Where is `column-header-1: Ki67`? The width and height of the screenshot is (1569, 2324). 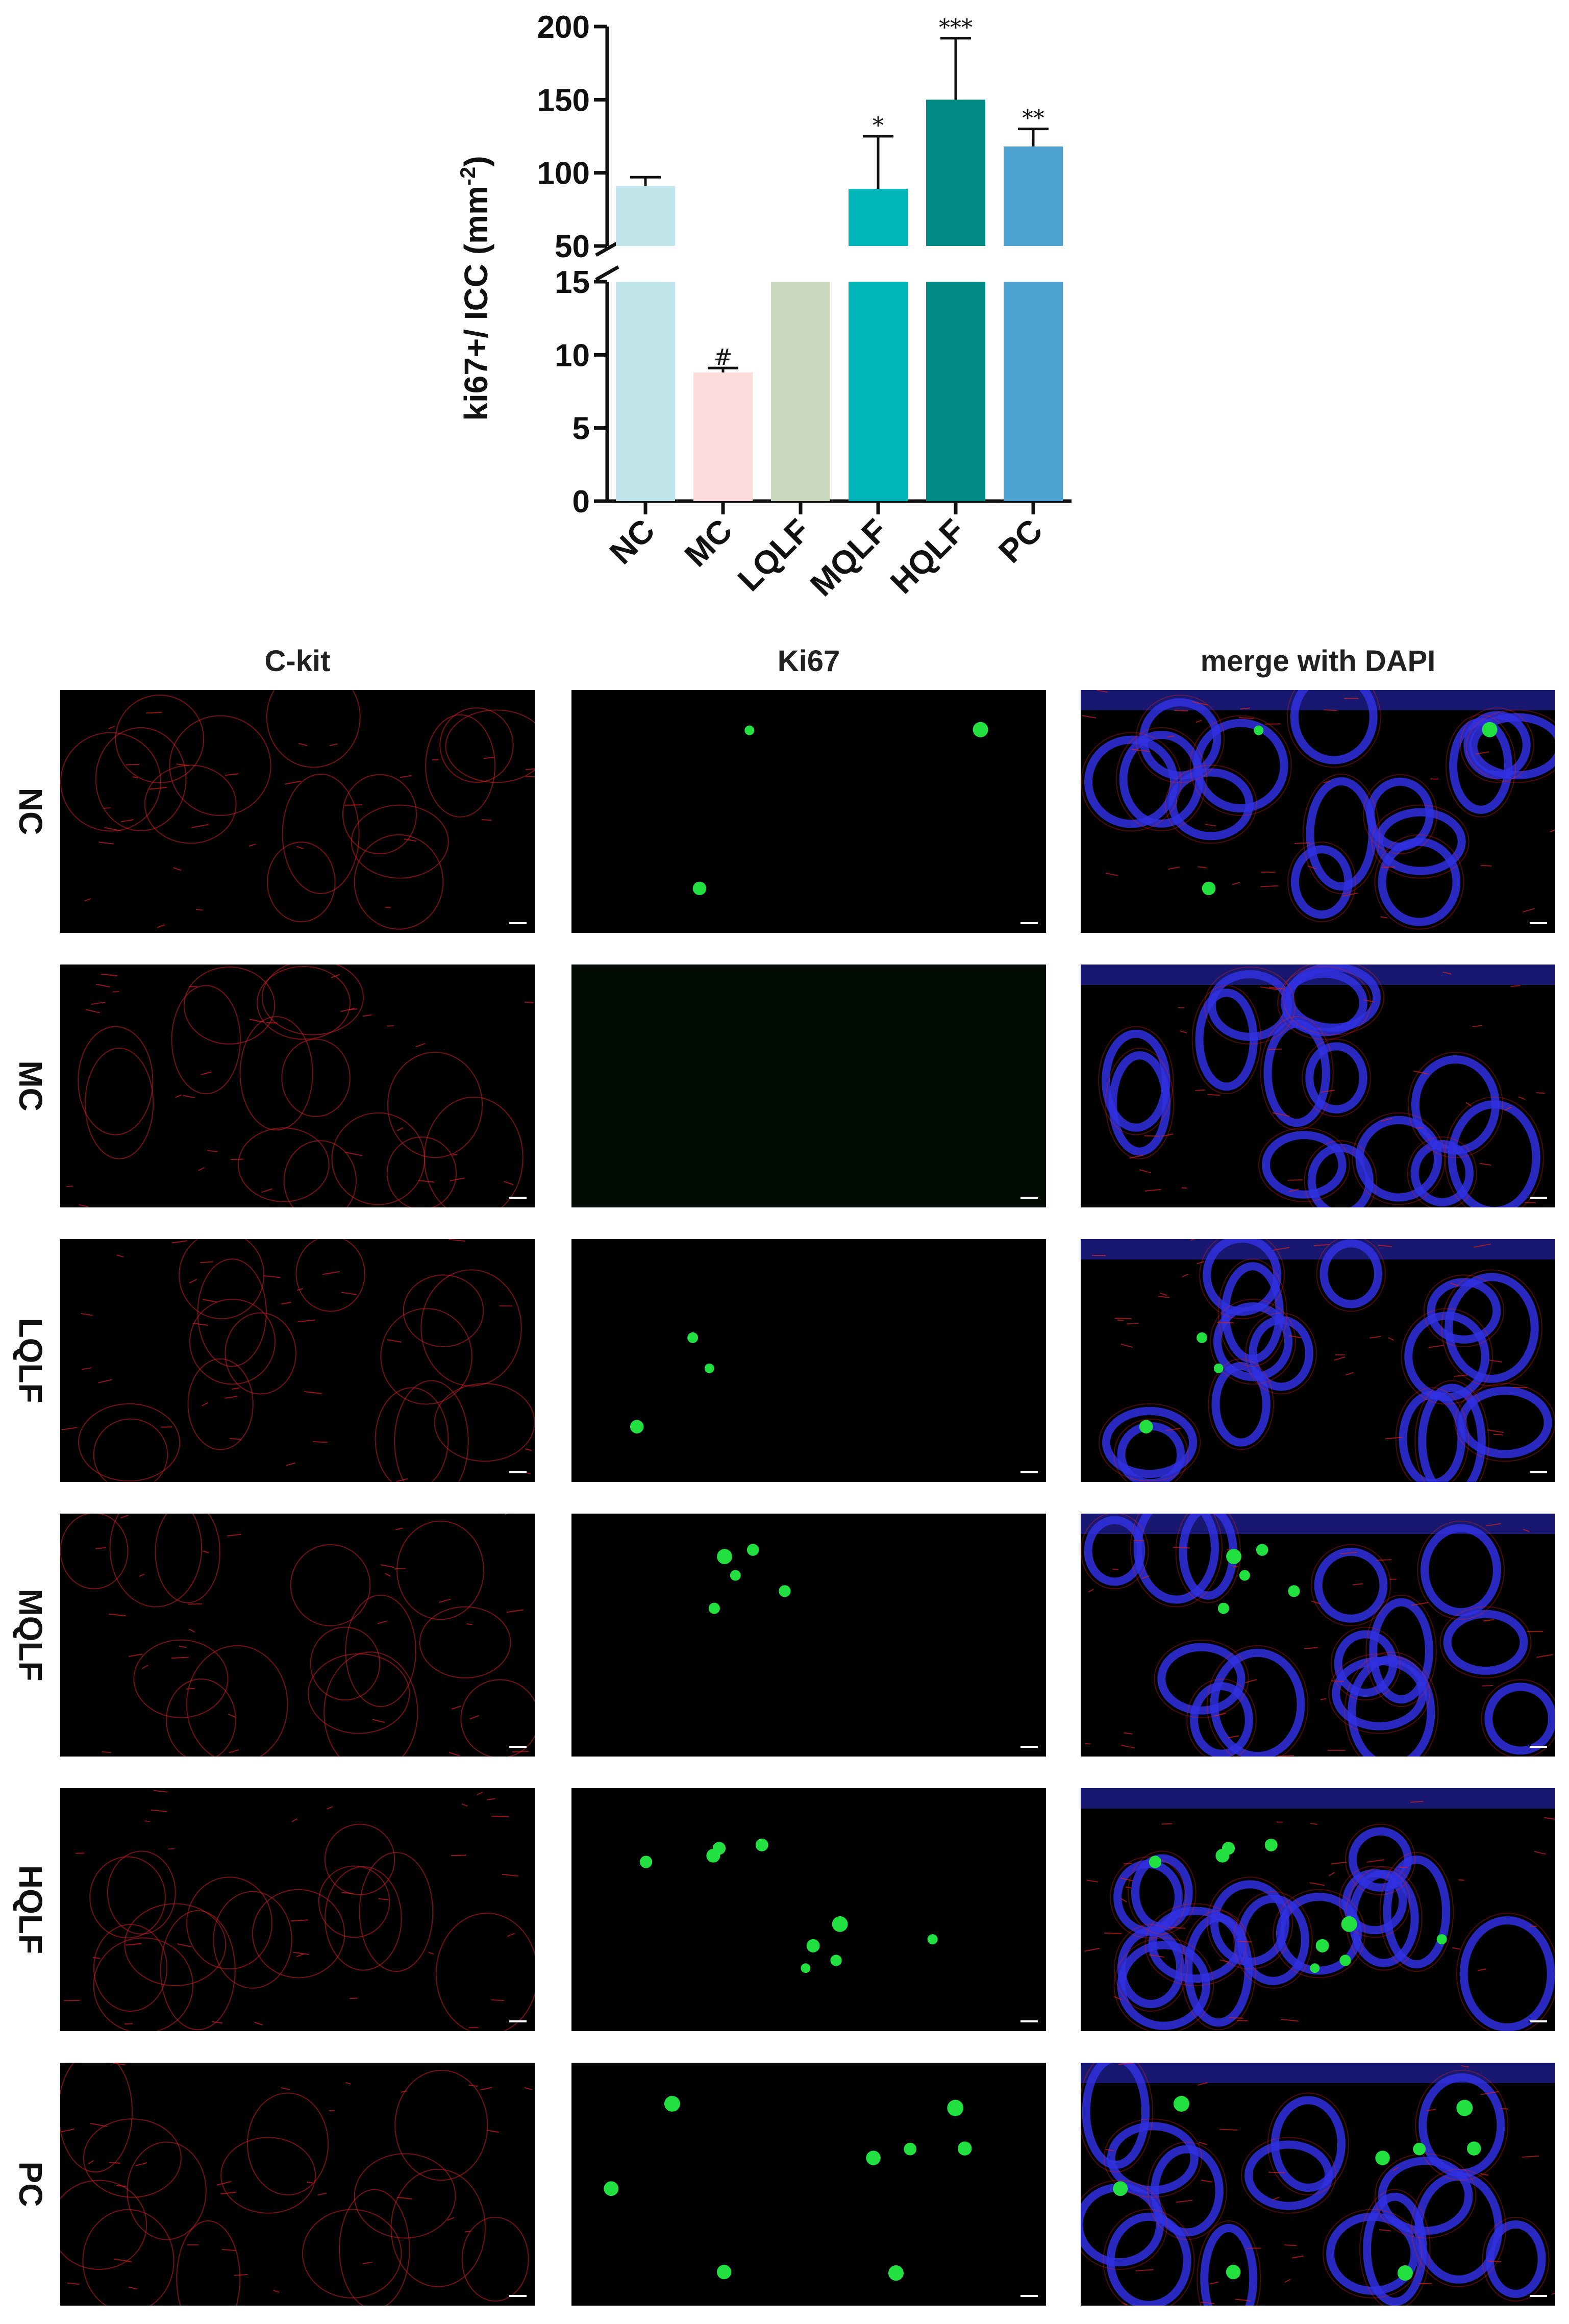 column-header-1: Ki67 is located at coordinates (808, 661).